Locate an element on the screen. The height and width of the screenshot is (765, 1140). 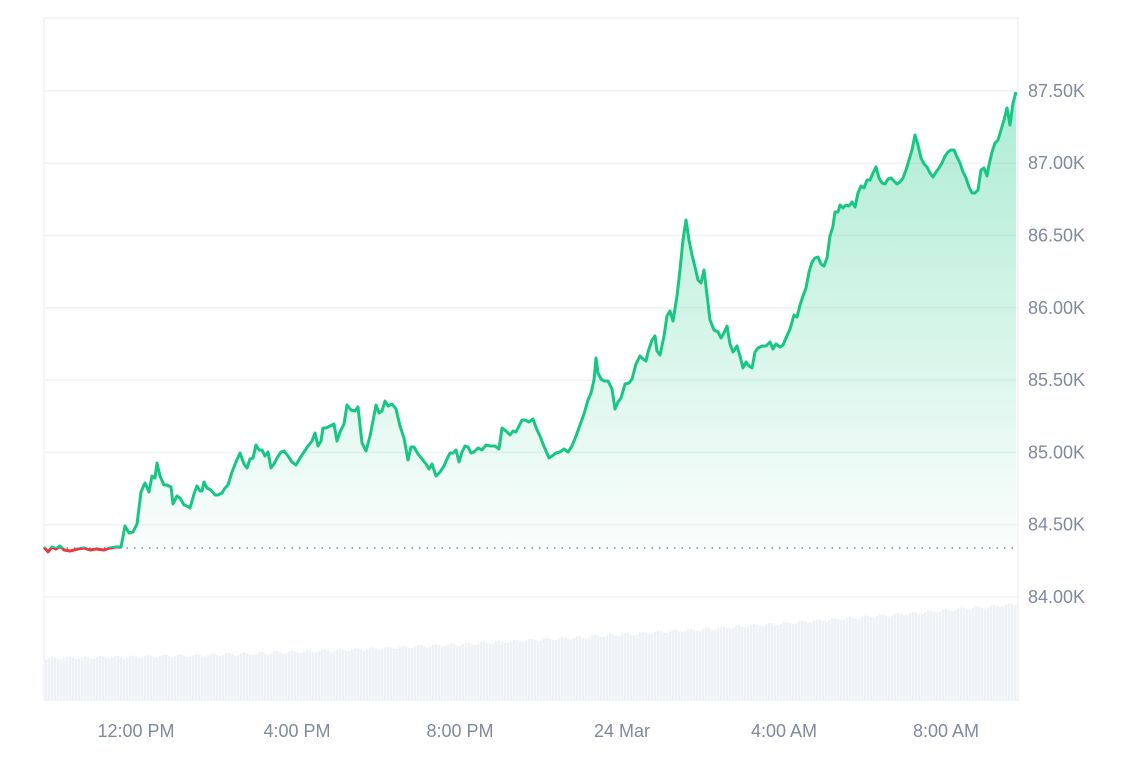
x-tick-label: 24 Mar is located at coordinates (622, 731).